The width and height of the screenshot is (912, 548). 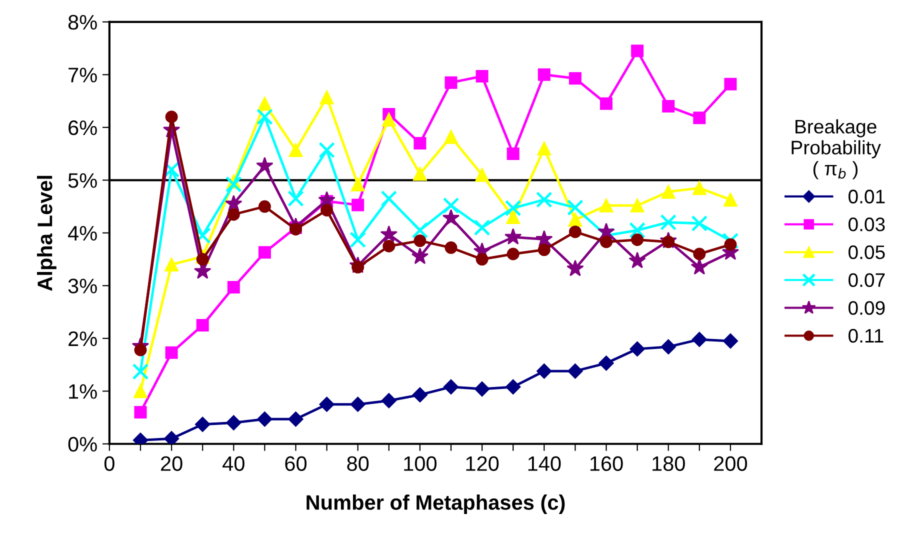 I want to click on y-tick-label: 8%, so click(x=82, y=22).